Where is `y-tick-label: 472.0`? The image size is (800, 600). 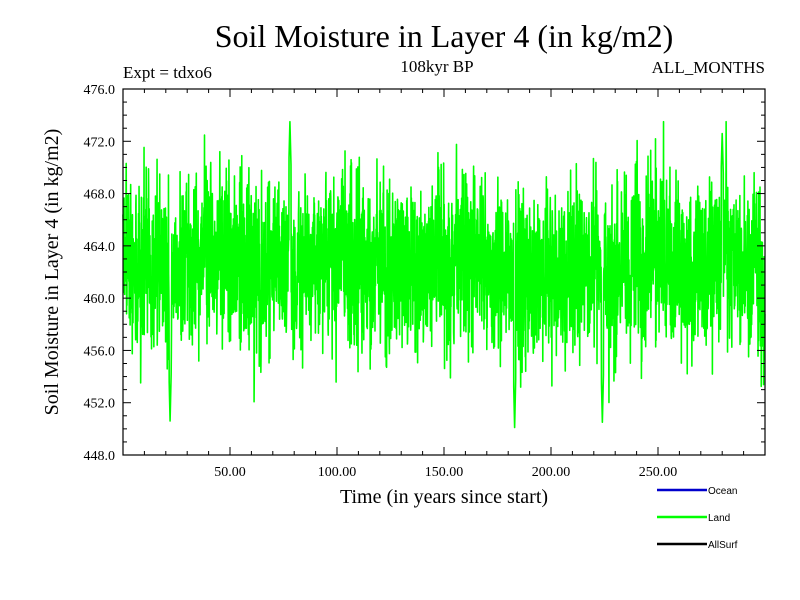 y-tick-label: 472.0 is located at coordinates (100, 142).